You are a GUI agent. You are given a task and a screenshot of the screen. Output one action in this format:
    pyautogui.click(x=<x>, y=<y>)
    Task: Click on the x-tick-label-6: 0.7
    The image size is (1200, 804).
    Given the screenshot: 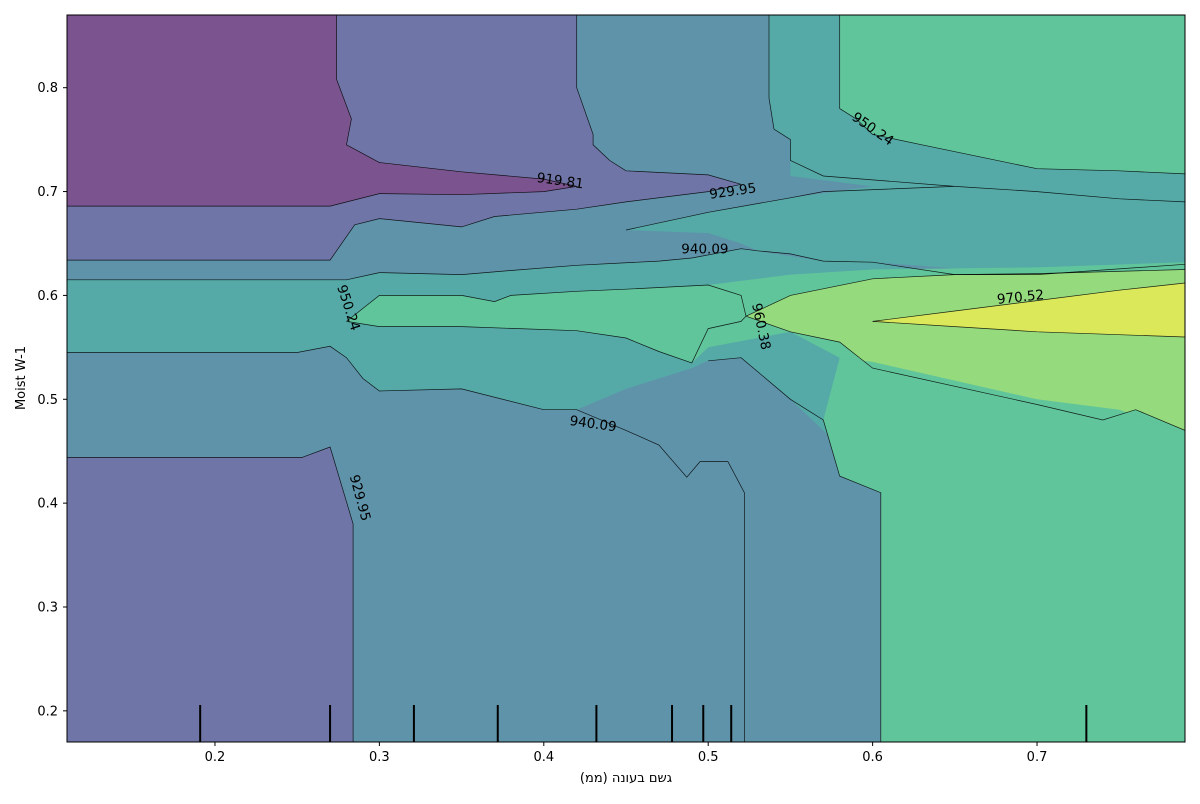 What is the action you would take?
    pyautogui.click(x=1037, y=757)
    